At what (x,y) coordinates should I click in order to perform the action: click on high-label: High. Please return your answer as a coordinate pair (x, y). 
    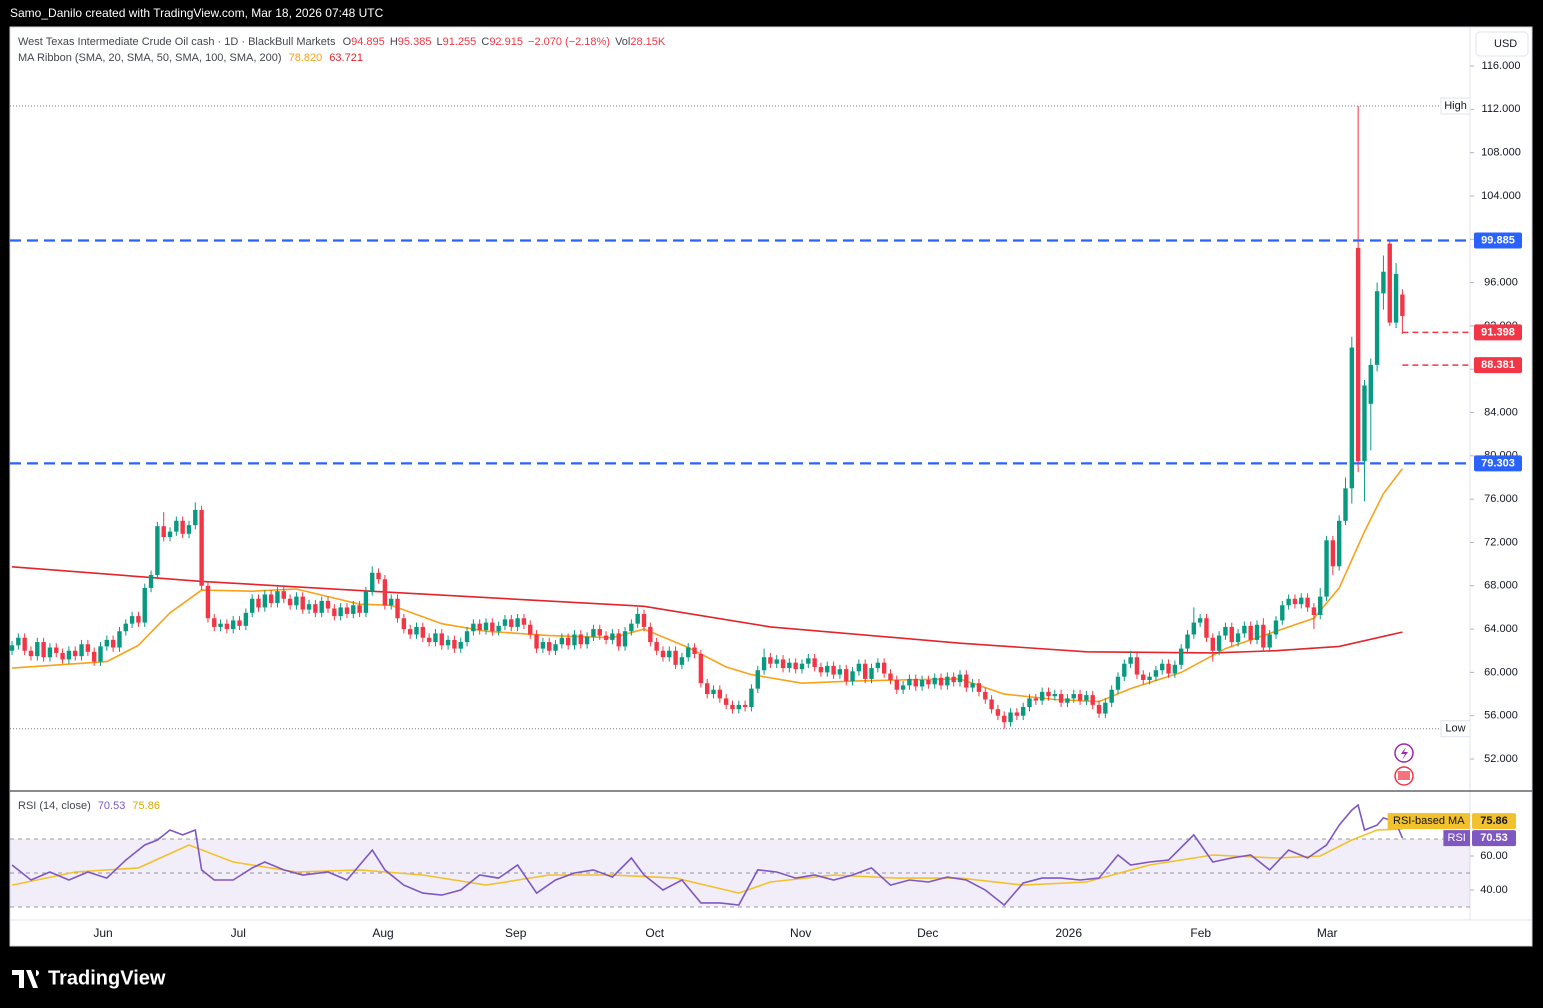
    Looking at the image, I should click on (1455, 106).